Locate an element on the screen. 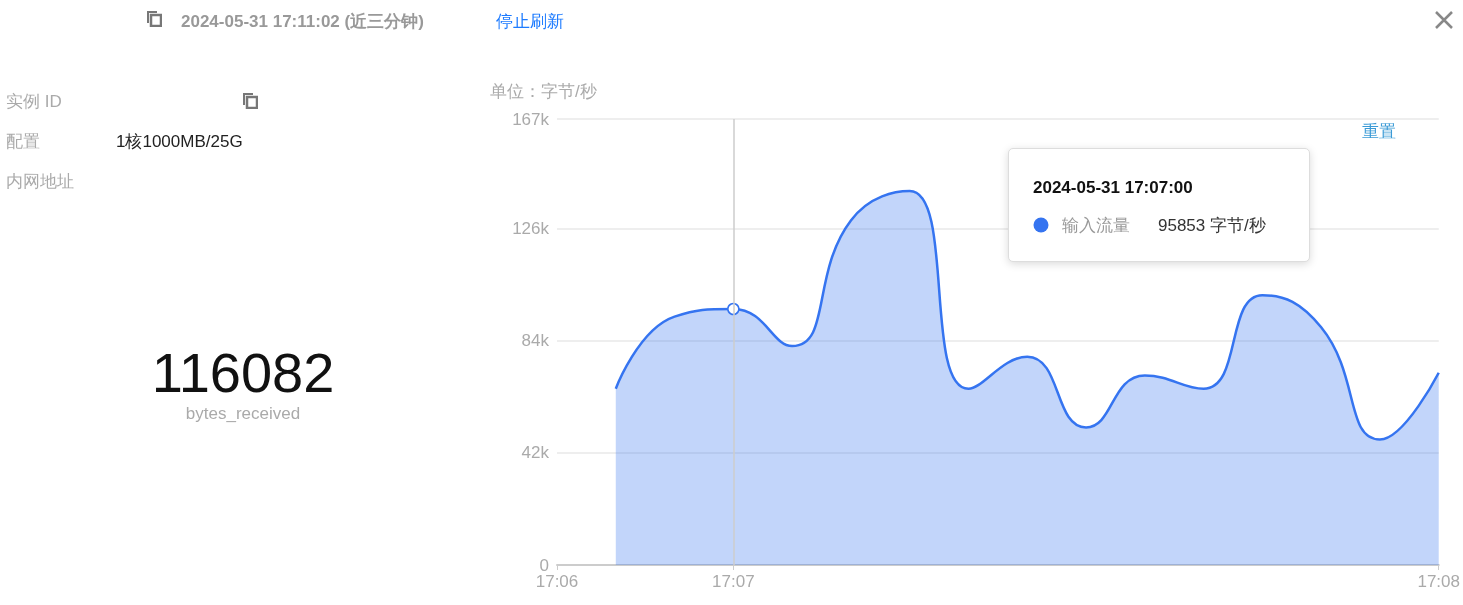  x-tick-label: 17:06 is located at coordinates (557, 581).